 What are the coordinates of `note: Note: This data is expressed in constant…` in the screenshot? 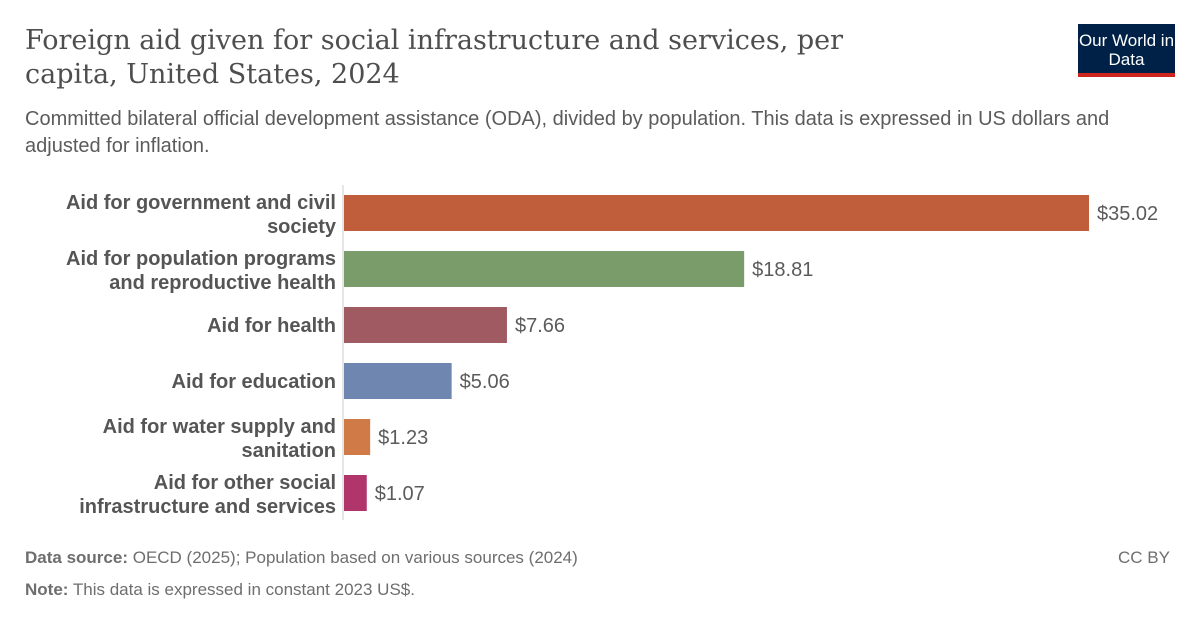 It's located at (220, 589).